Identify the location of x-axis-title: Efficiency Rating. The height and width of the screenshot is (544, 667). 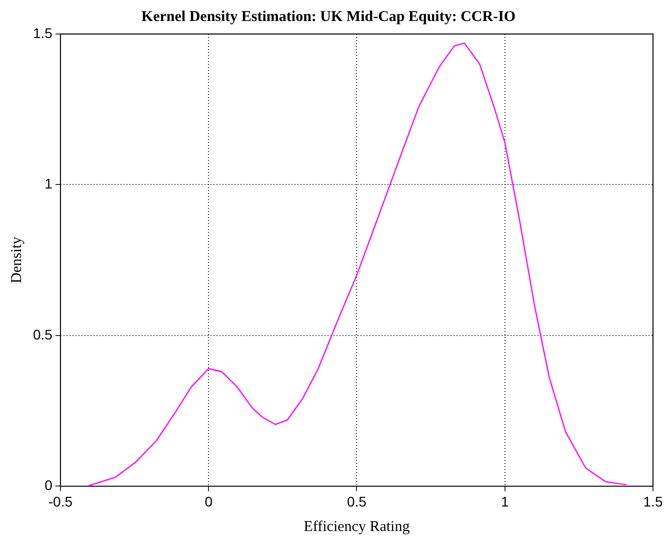
(357, 526).